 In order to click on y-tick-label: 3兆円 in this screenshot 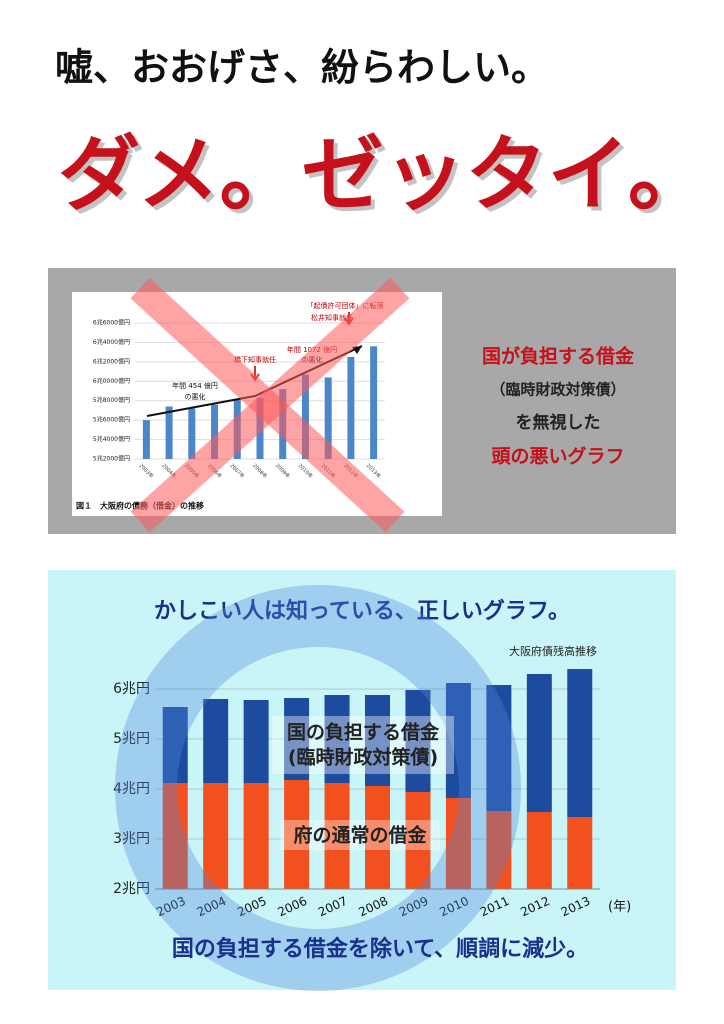, I will do `click(131, 839)`.